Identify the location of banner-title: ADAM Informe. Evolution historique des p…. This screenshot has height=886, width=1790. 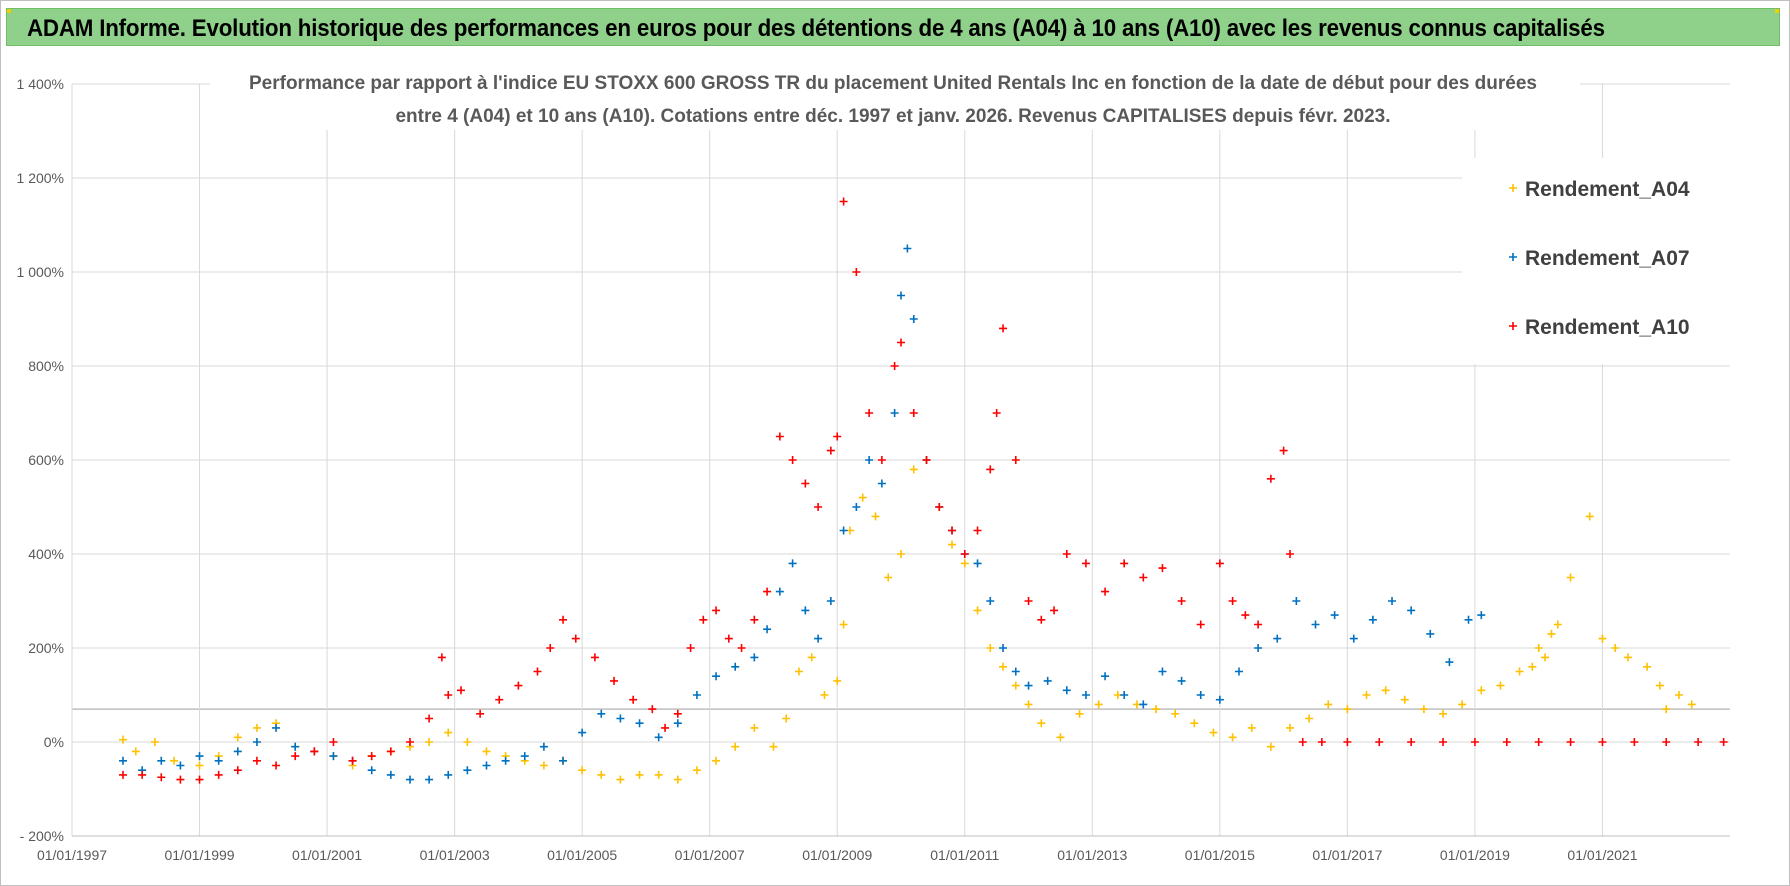
(816, 28).